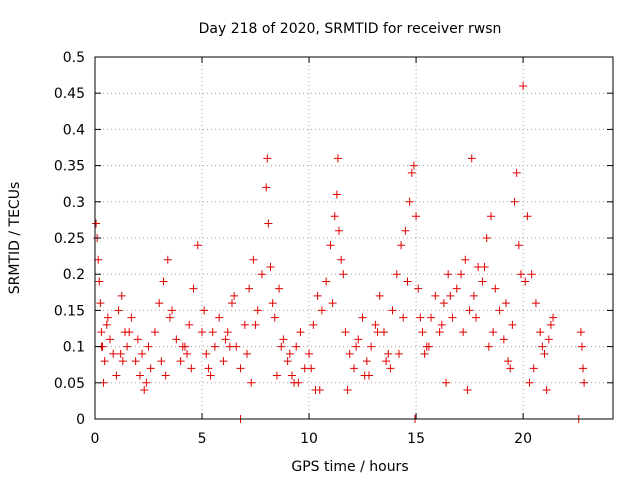 The height and width of the screenshot is (480, 640). I want to click on x-tick-label: 5, so click(202, 439).